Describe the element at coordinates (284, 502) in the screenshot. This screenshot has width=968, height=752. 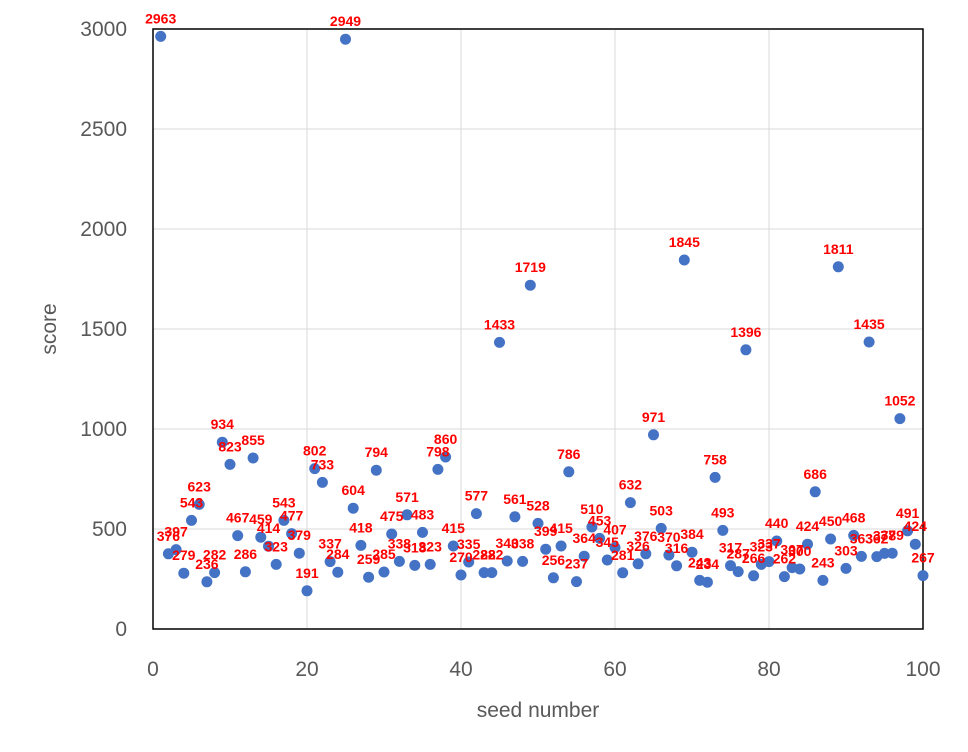
I see `data-label: 543` at that location.